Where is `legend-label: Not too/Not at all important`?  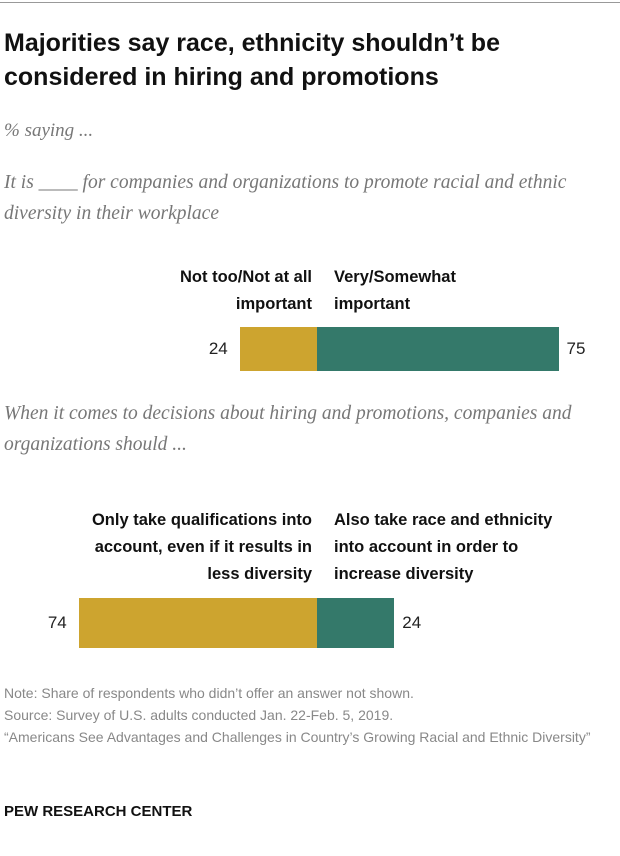
legend-label: Not too/Not at all important is located at coordinates (246, 290).